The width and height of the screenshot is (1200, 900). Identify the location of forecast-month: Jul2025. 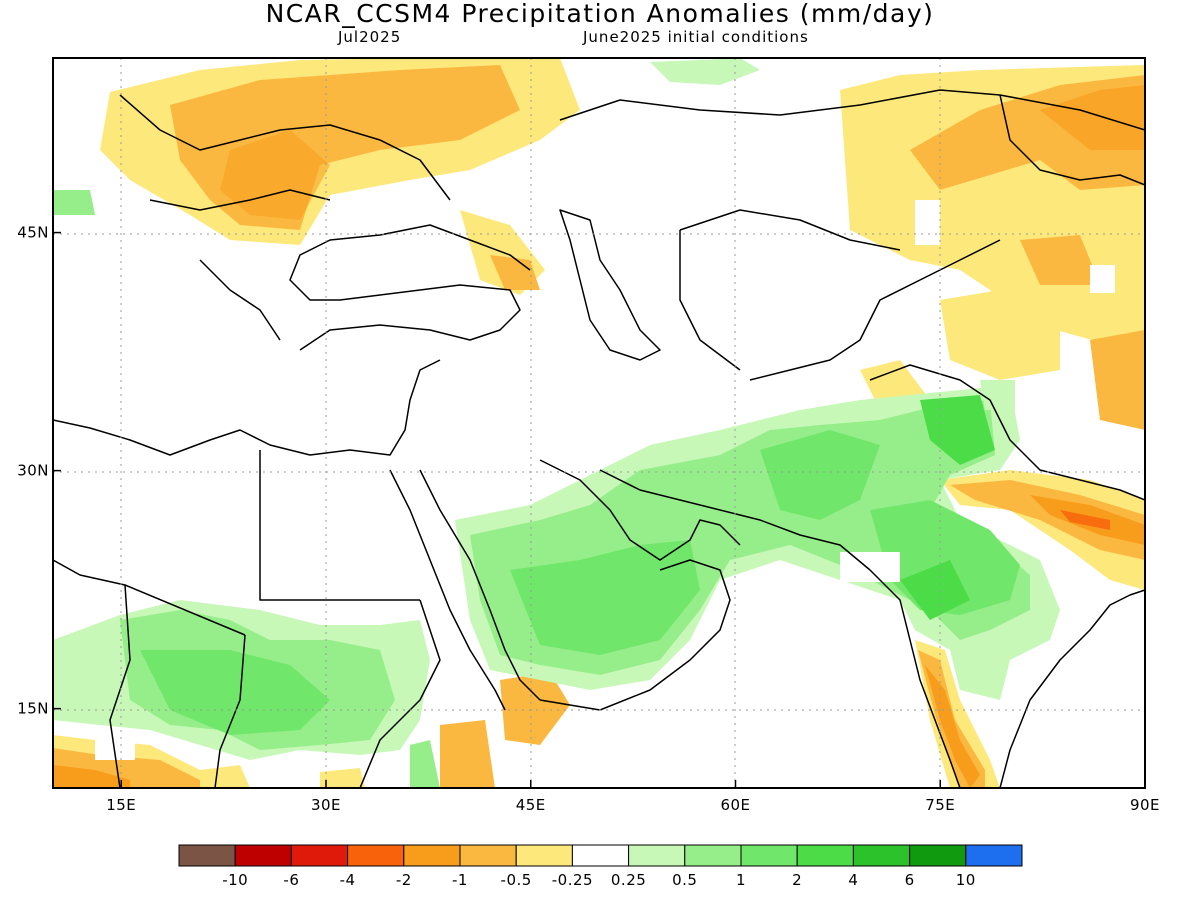
(370, 37).